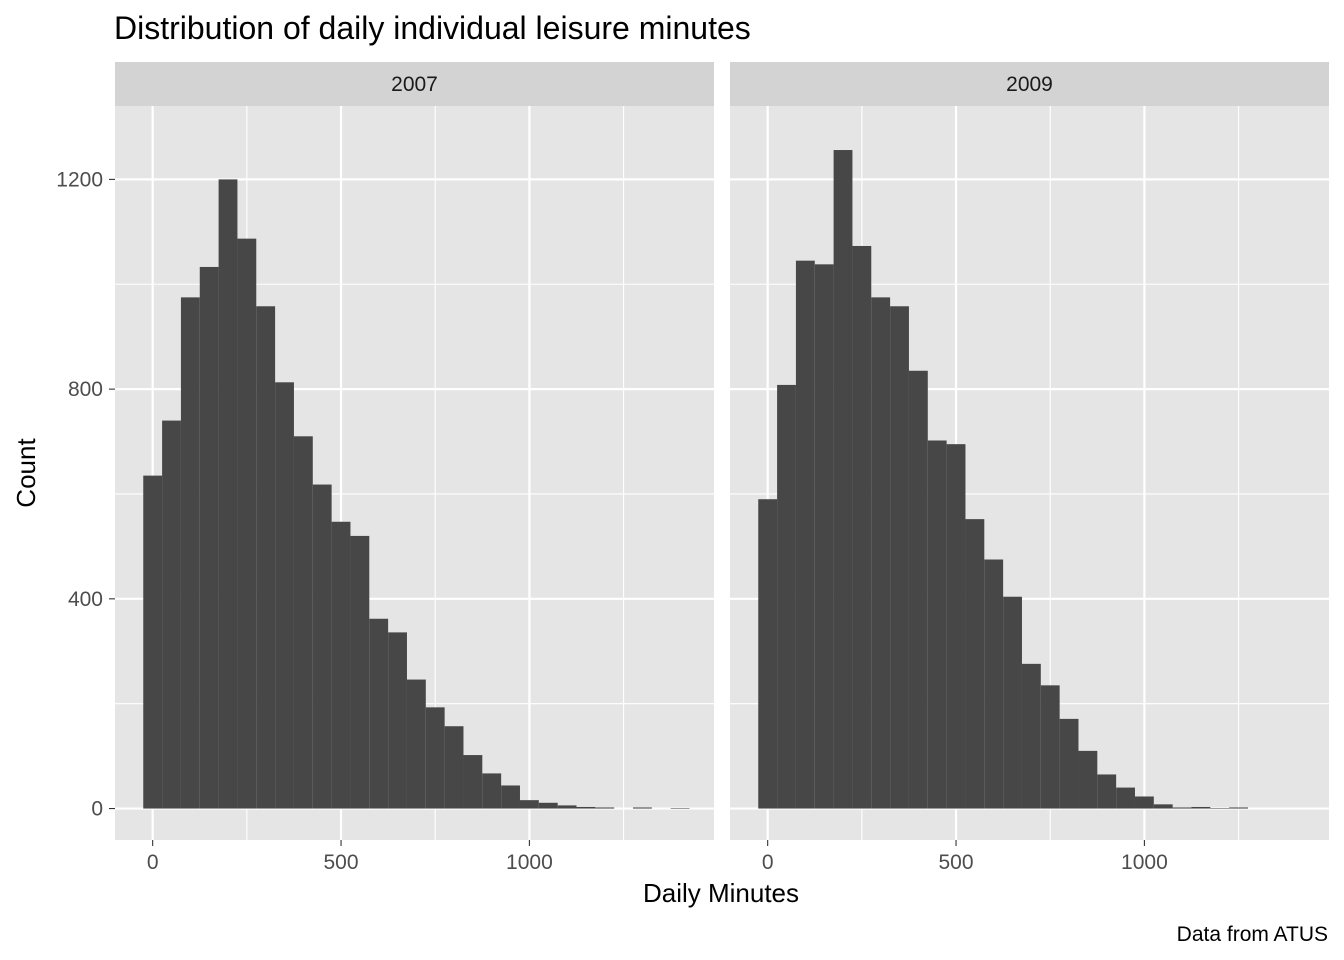 The width and height of the screenshot is (1344, 960). What do you see at coordinates (85, 389) in the screenshot?
I see `y-tick-label: 800` at bounding box center [85, 389].